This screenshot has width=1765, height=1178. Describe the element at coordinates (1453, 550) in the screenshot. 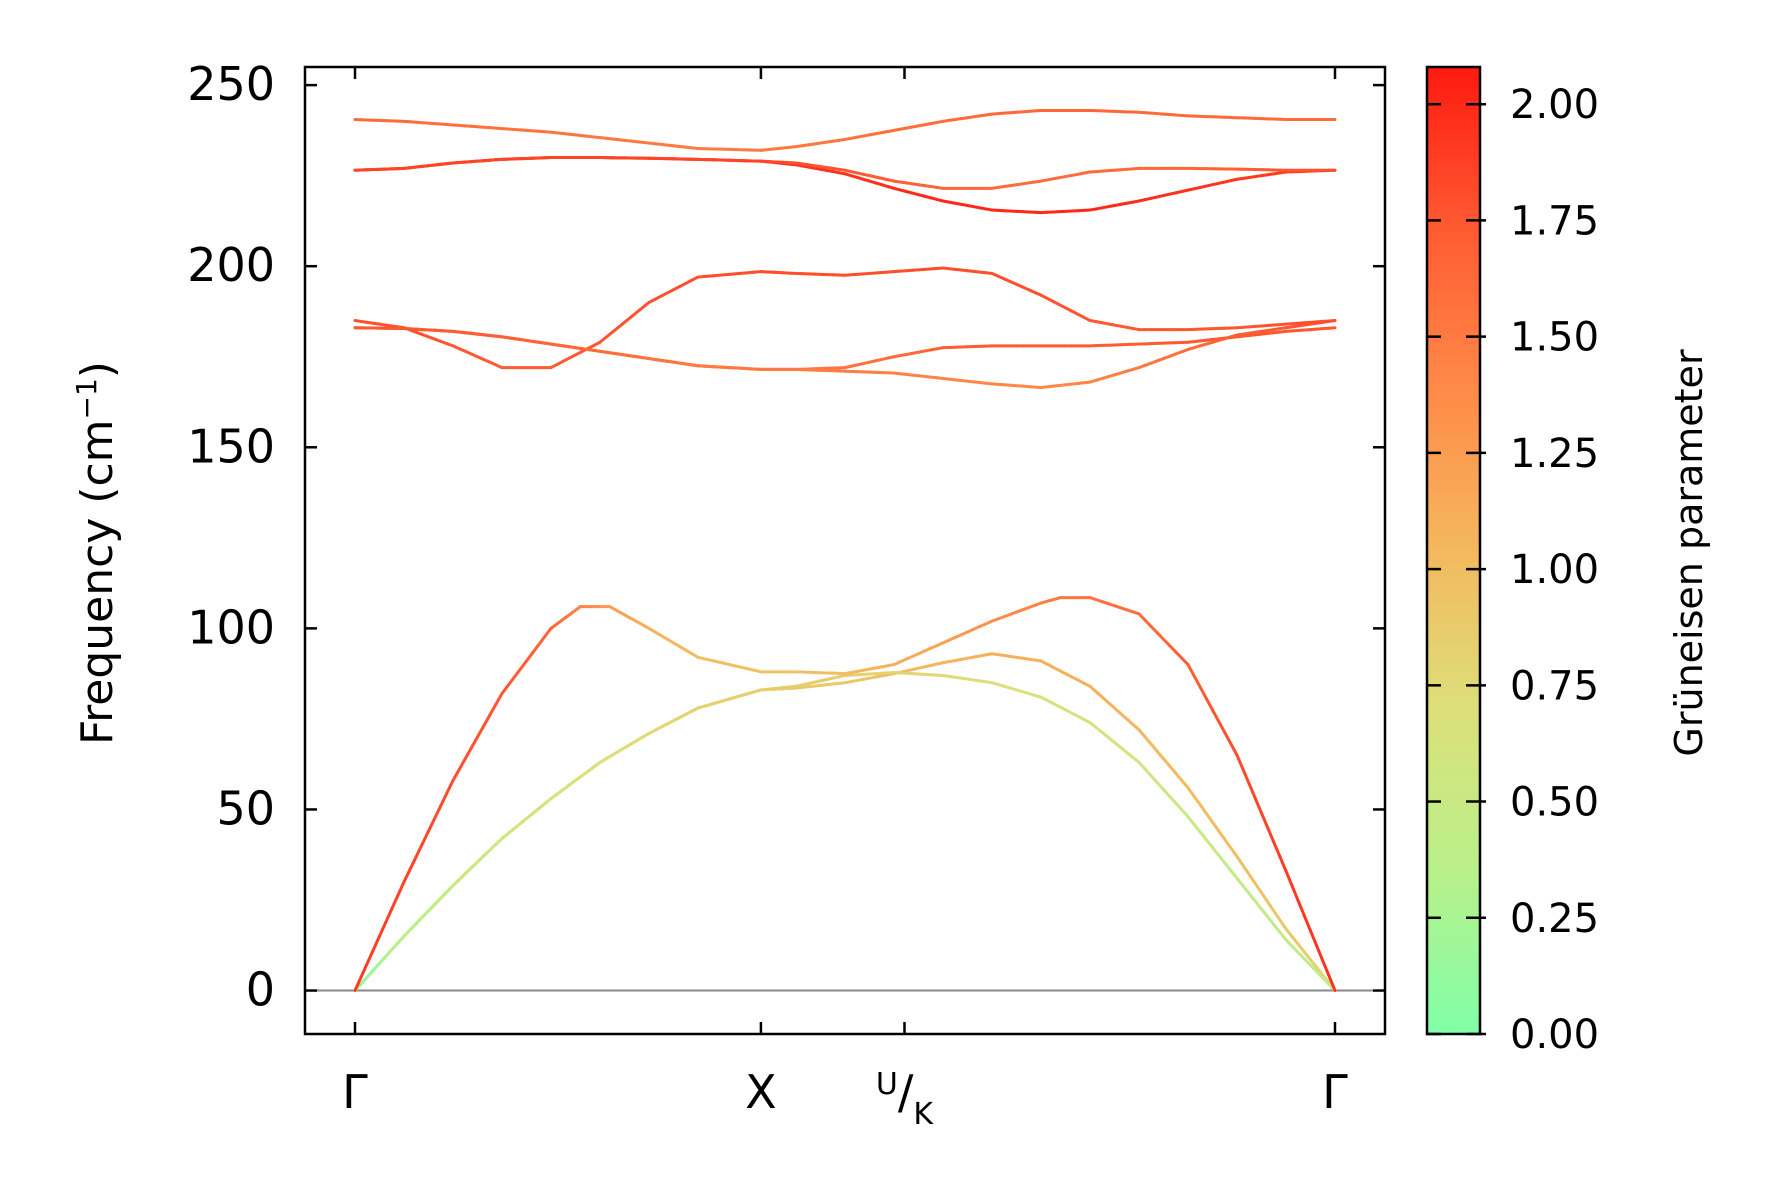

I see `colorbar-gradient` at that location.